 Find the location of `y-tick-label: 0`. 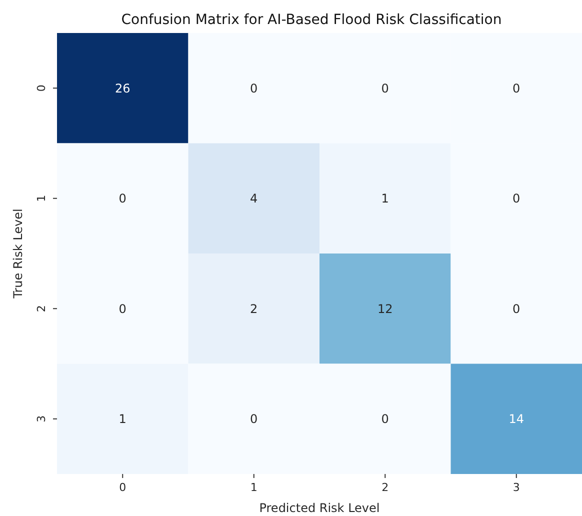

y-tick-label: 0 is located at coordinates (41, 88).